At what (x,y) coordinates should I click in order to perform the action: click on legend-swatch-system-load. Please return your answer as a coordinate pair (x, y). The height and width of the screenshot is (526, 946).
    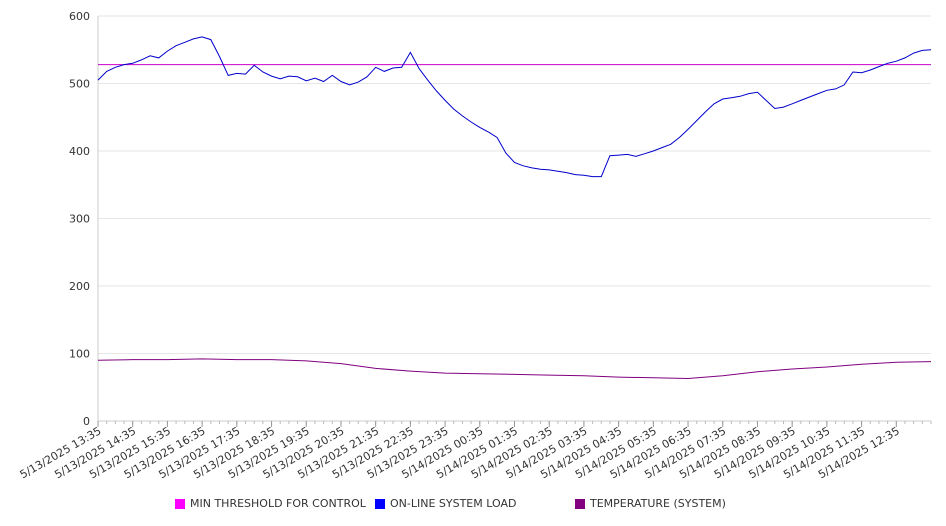
    Looking at the image, I should click on (380, 503).